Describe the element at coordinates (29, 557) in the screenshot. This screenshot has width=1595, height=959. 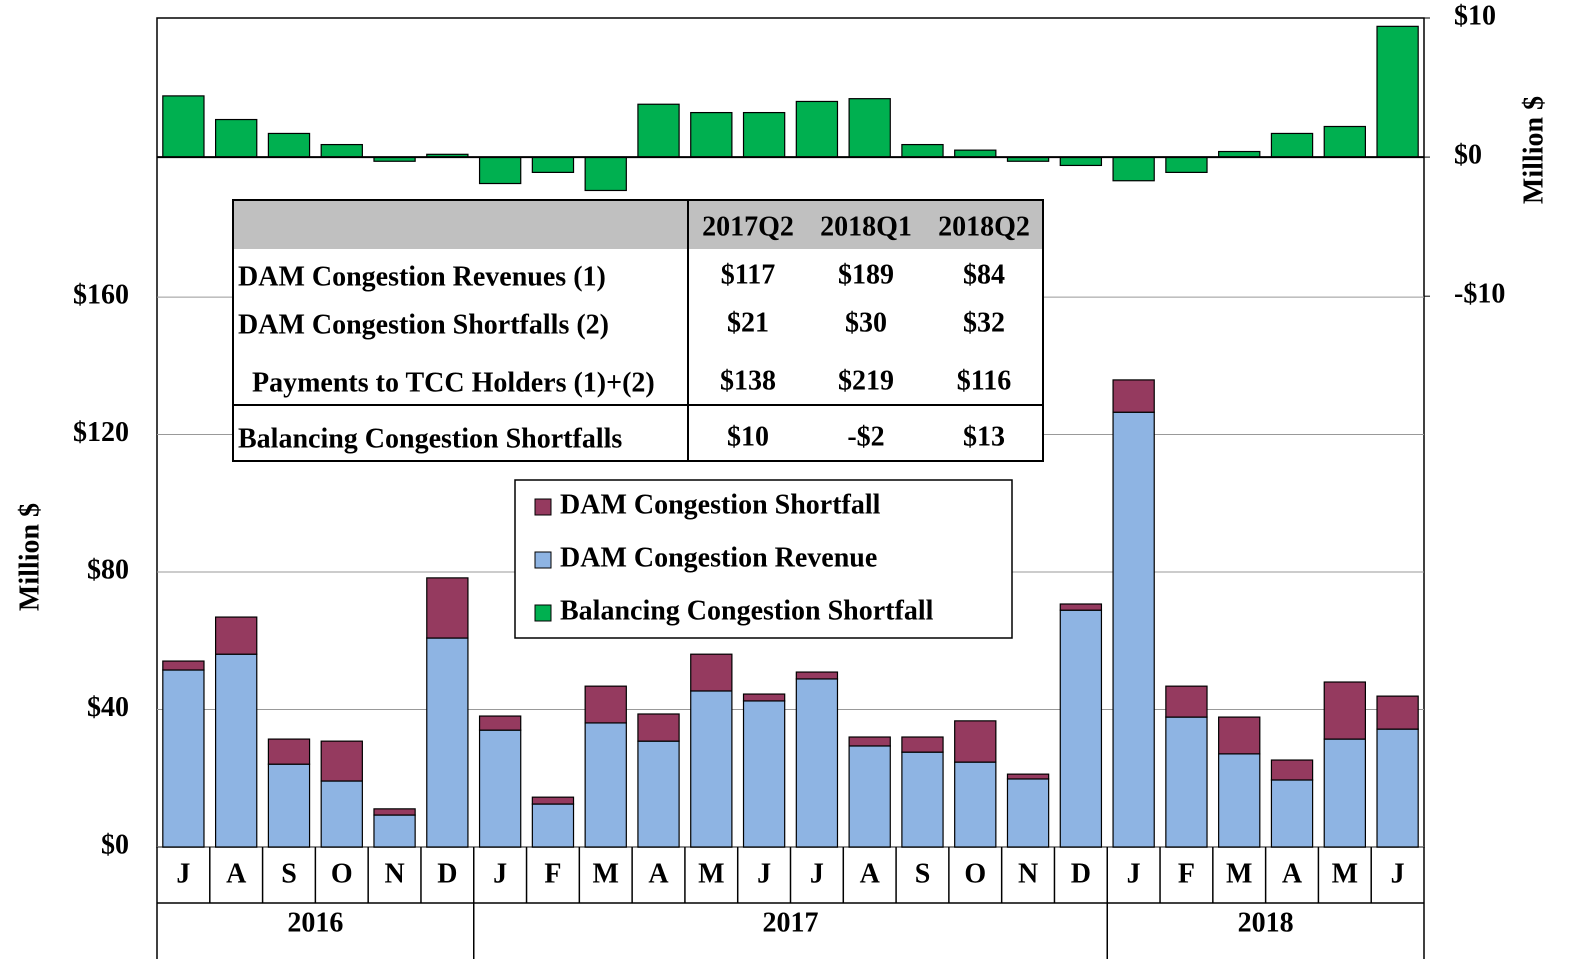
I see `y-axis-title: Million $` at that location.